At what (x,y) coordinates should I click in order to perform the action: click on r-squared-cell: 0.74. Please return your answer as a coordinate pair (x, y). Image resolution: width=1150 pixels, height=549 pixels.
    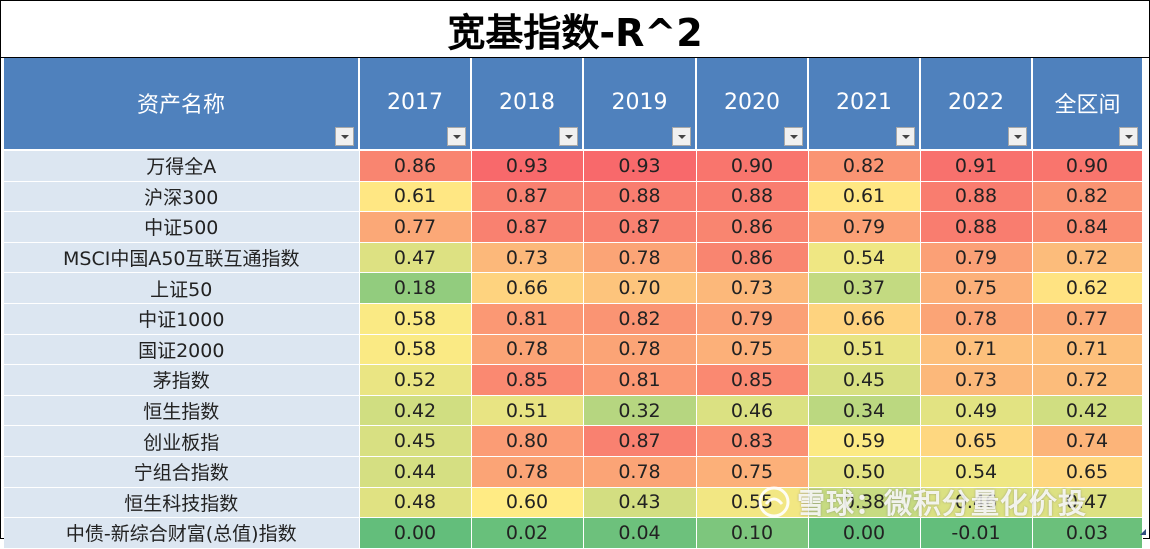
    Looking at the image, I should click on (1087, 441).